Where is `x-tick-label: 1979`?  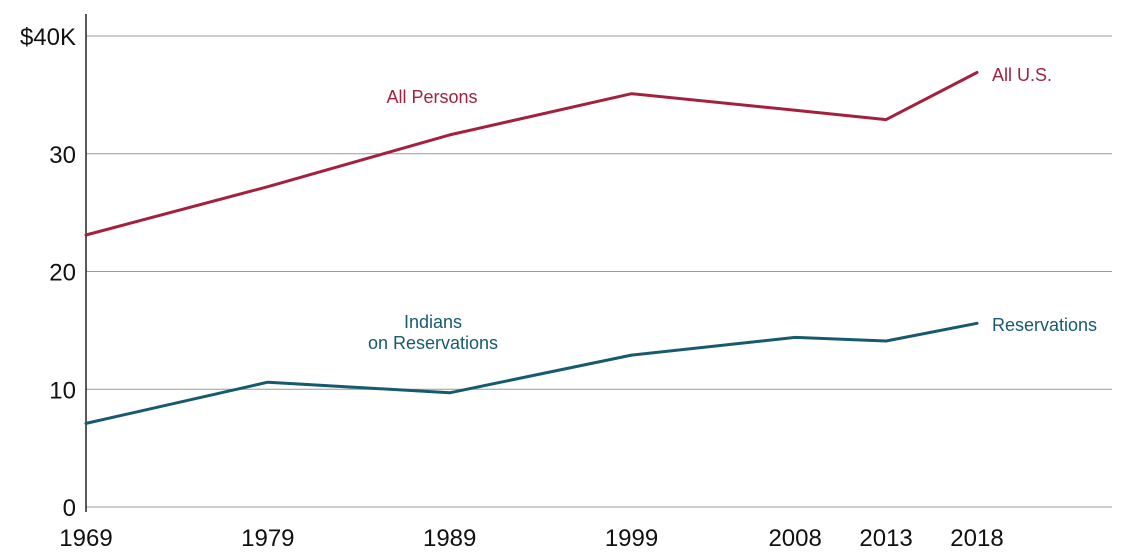
x-tick-label: 1979 is located at coordinates (267, 538).